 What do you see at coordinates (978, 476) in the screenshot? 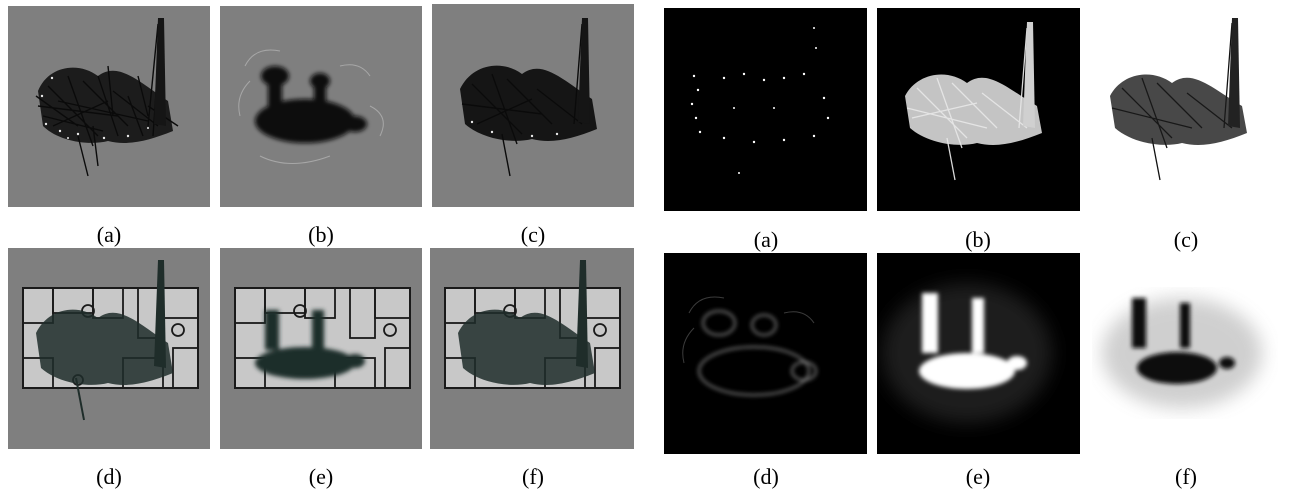
I see `right-caption-e: (e)` at bounding box center [978, 476].